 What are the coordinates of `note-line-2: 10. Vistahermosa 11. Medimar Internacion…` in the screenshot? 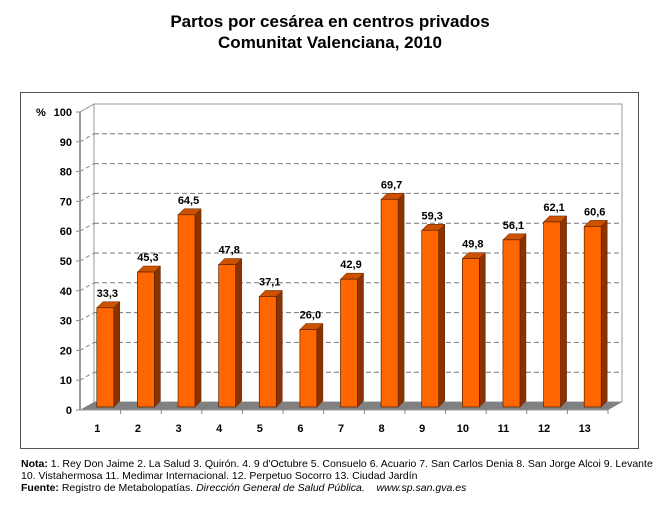 It's located at (219, 476).